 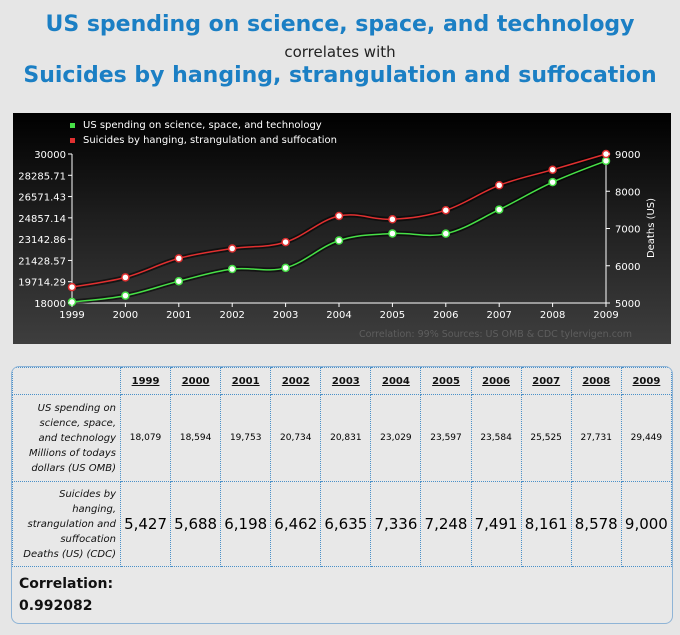 What do you see at coordinates (627, 155) in the screenshot?
I see `right-axis-tick-label: 9000` at bounding box center [627, 155].